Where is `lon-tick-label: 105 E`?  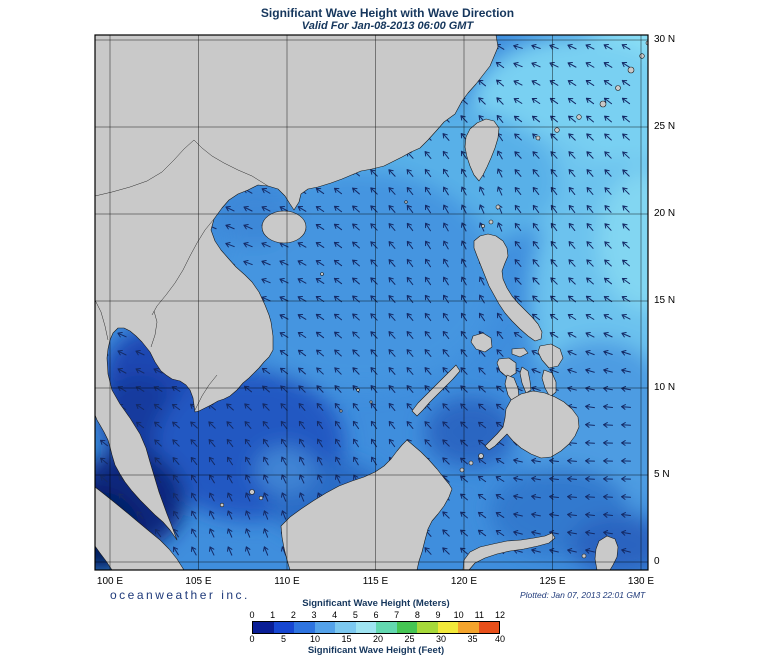
lon-tick-label: 105 E is located at coordinates (198, 581).